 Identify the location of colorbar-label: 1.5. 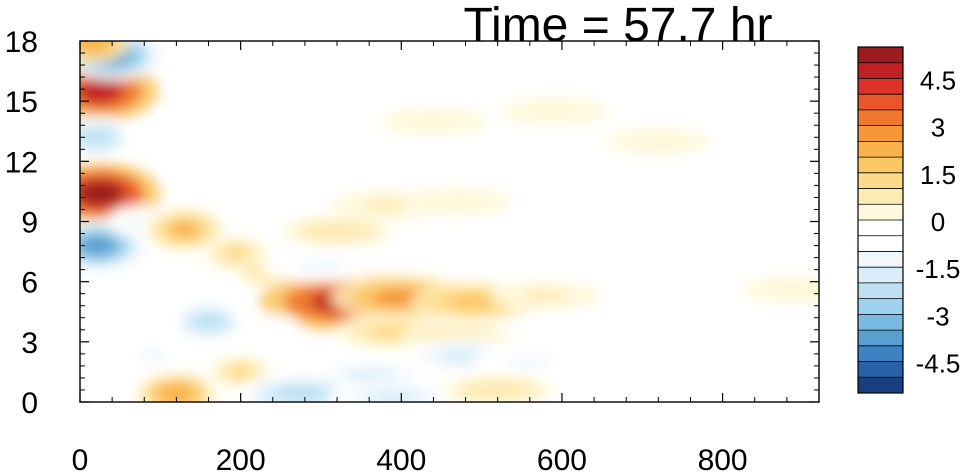
(938, 175).